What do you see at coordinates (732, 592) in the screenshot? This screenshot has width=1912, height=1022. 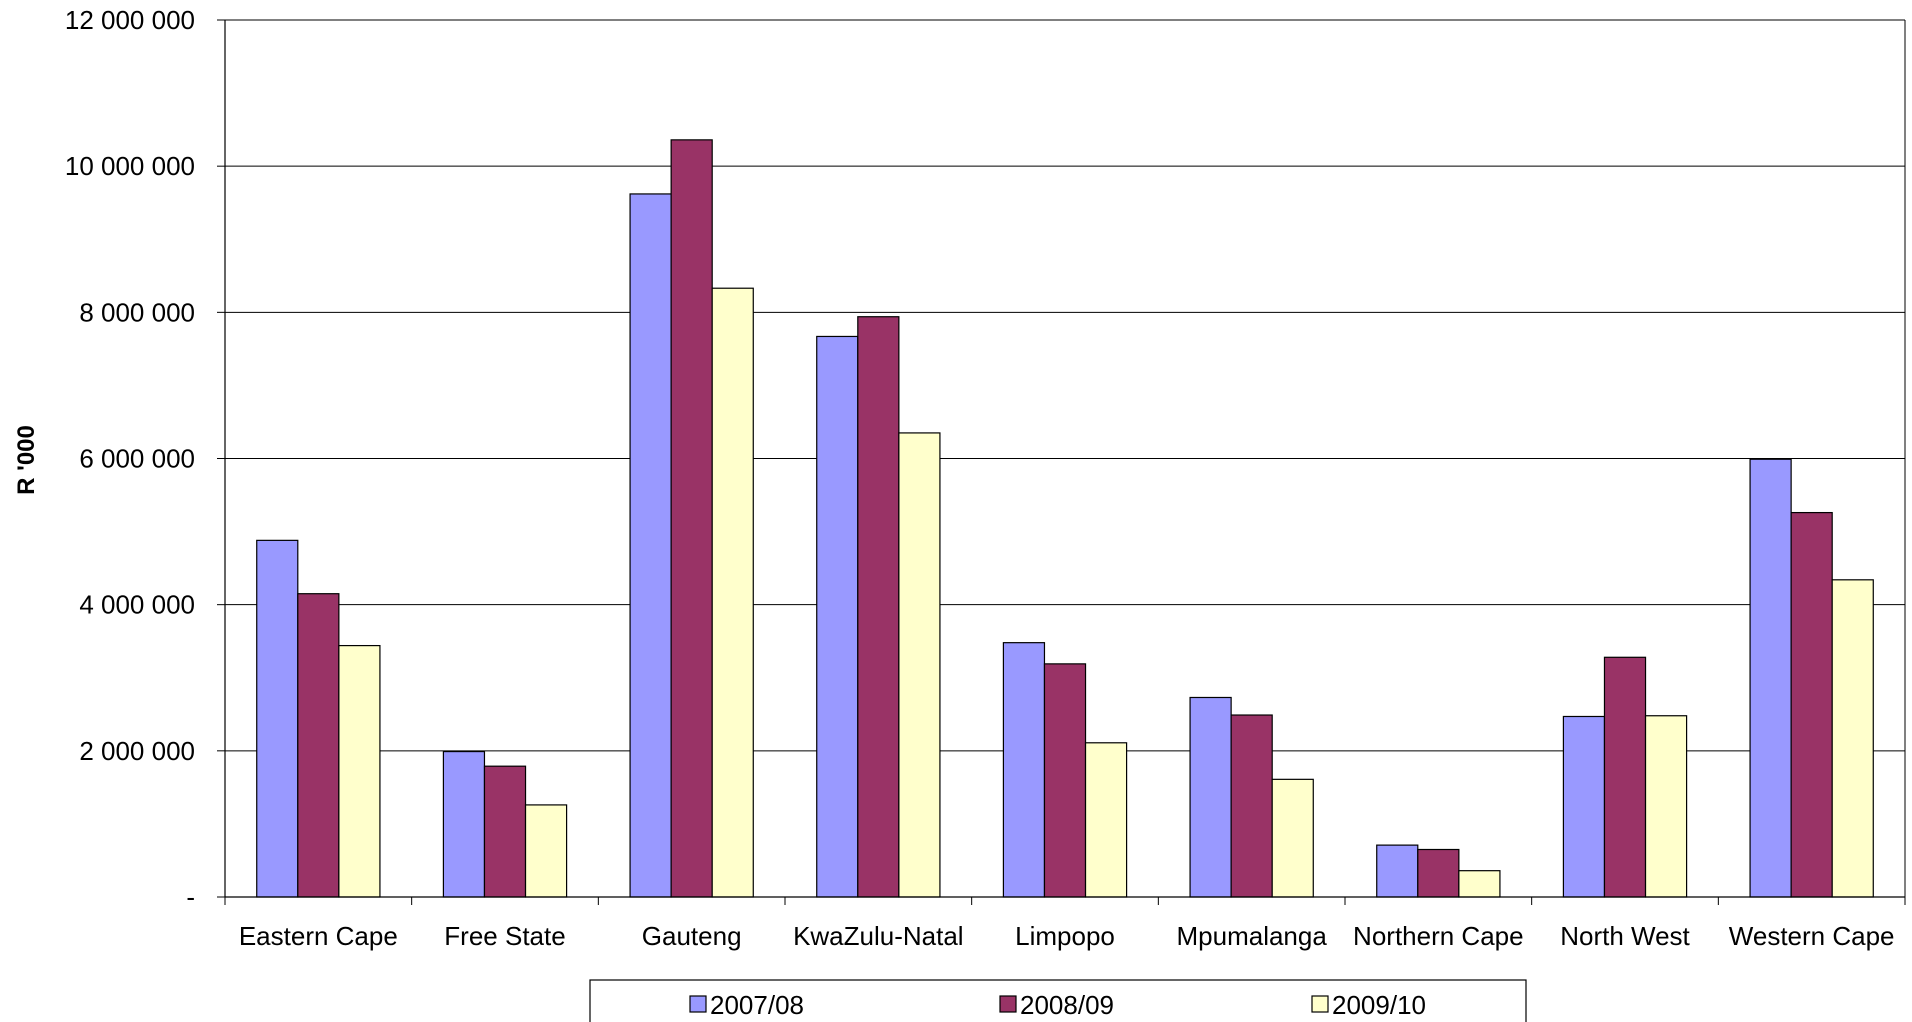 I see `bar-2009-10-gauteng` at bounding box center [732, 592].